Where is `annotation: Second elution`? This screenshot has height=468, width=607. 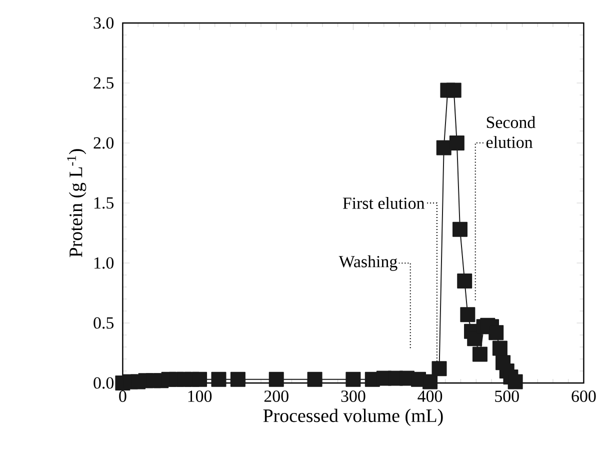
annotation: Second elution is located at coordinates (511, 132).